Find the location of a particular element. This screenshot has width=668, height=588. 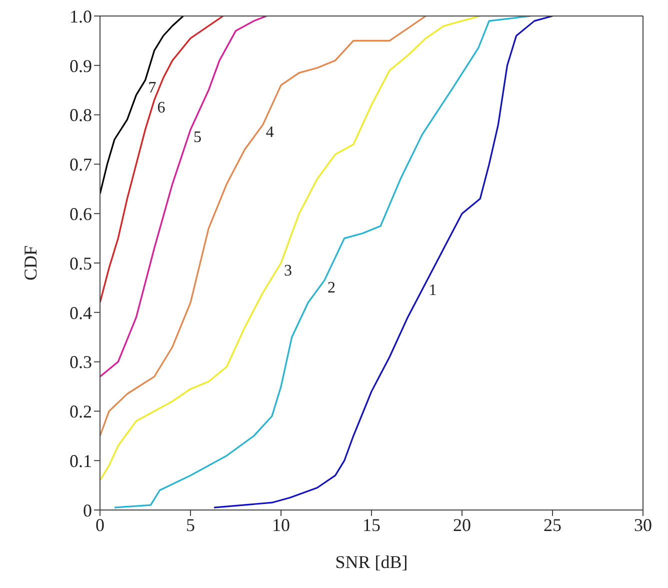

y-tick-label: 0.4 is located at coordinates (81, 312).